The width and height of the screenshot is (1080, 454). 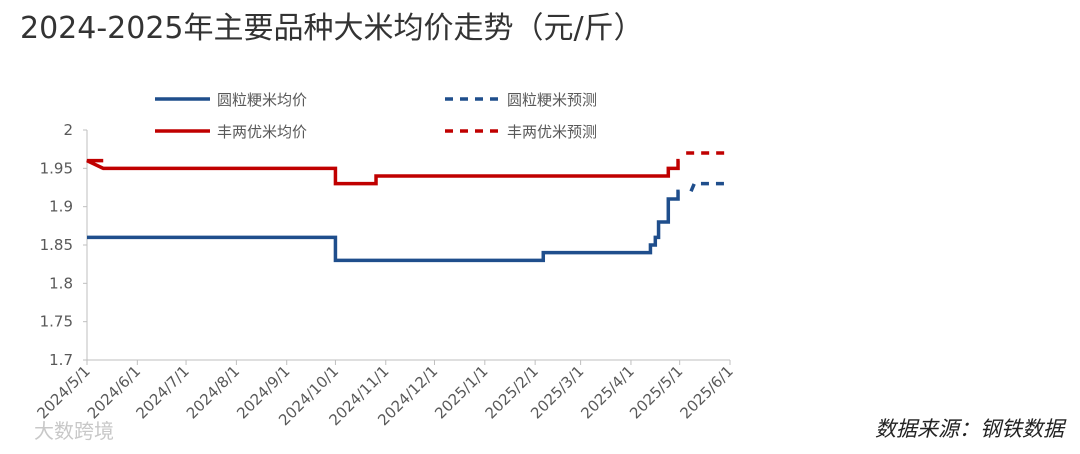 What do you see at coordinates (971, 429) in the screenshot?
I see `source-note: 数据来源：钢铁数据` at bounding box center [971, 429].